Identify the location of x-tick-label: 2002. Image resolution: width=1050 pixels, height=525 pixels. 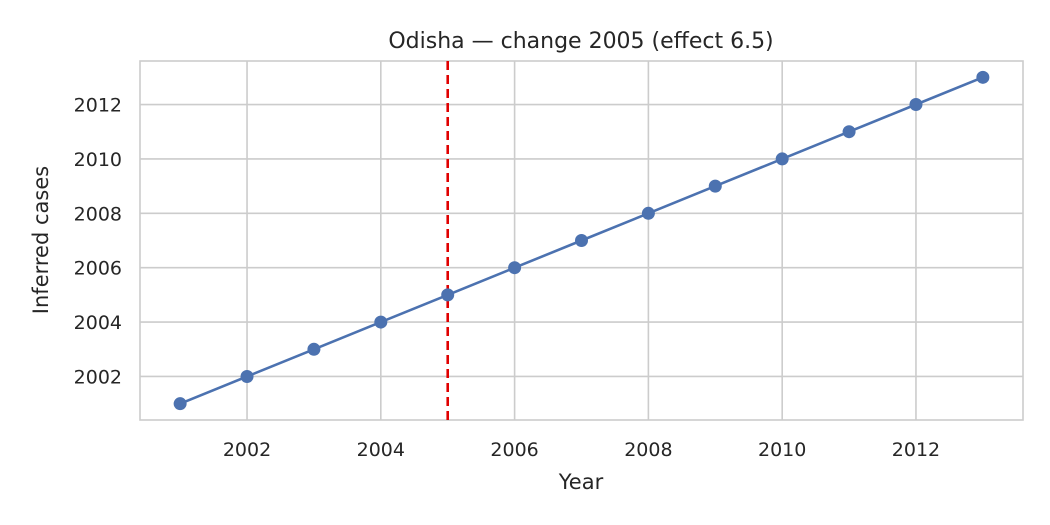
(247, 450).